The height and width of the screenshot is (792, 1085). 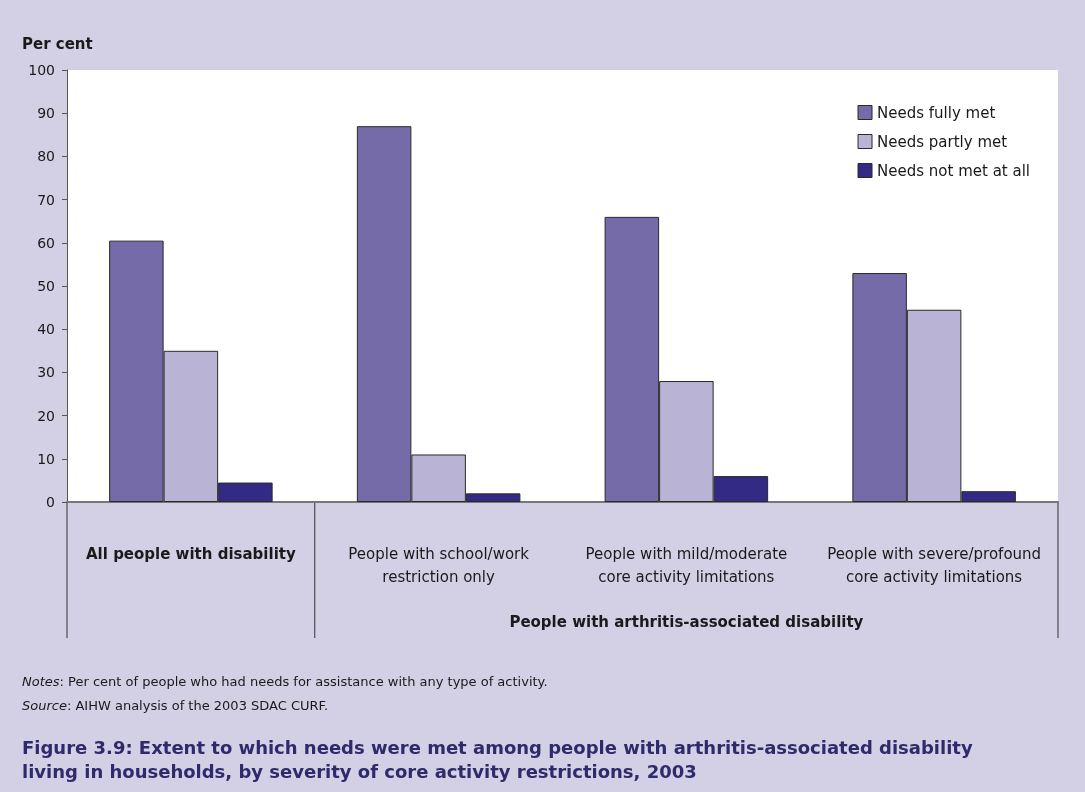 What do you see at coordinates (942, 141) in the screenshot?
I see `legend-label: Needs partly met` at bounding box center [942, 141].